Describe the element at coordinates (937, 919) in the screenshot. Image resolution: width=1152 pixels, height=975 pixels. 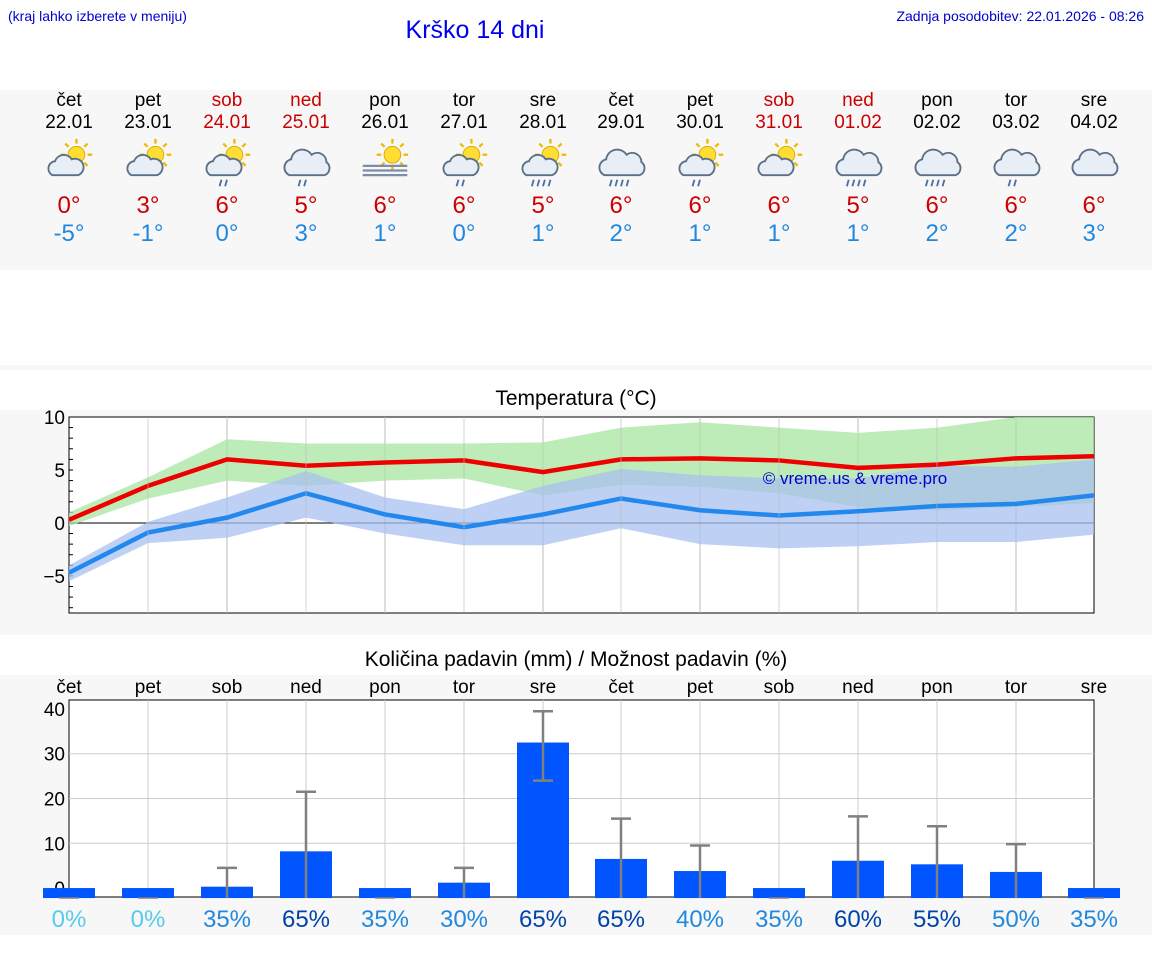
I see `probability-label: 55%` at that location.